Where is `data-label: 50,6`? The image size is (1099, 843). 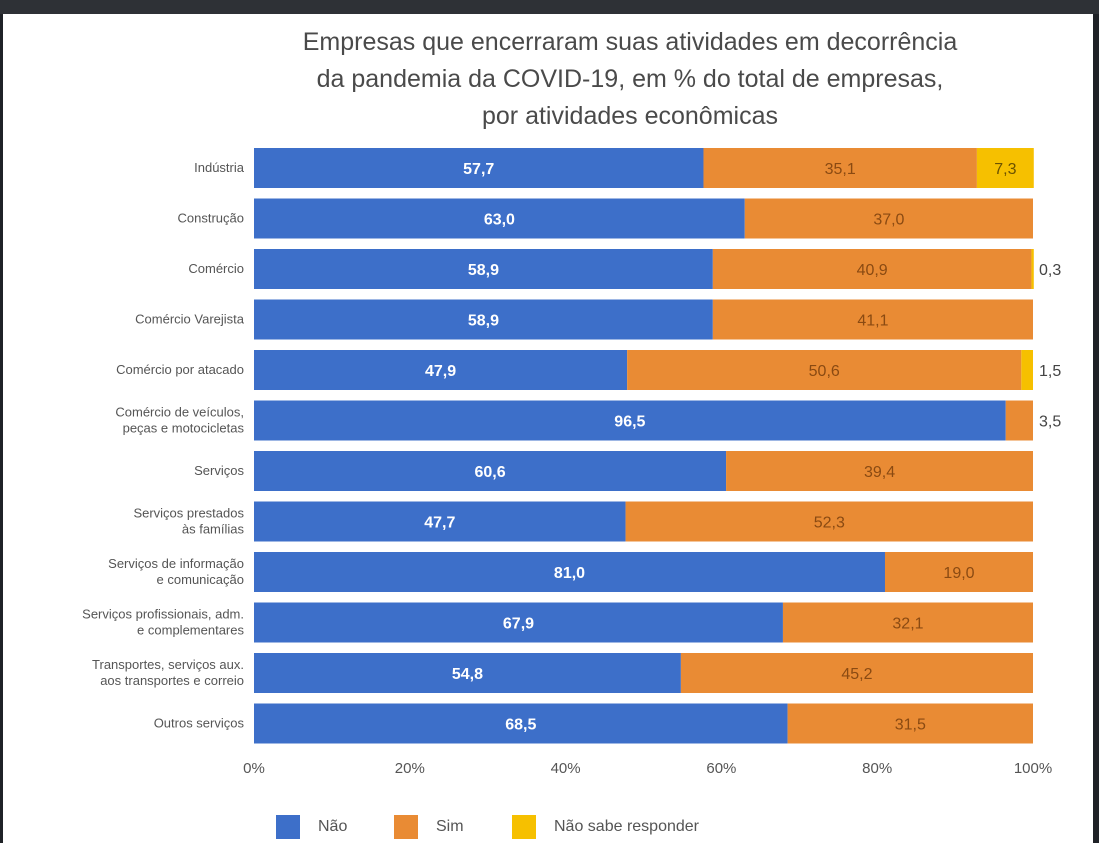
data-label: 50,6 is located at coordinates (824, 371).